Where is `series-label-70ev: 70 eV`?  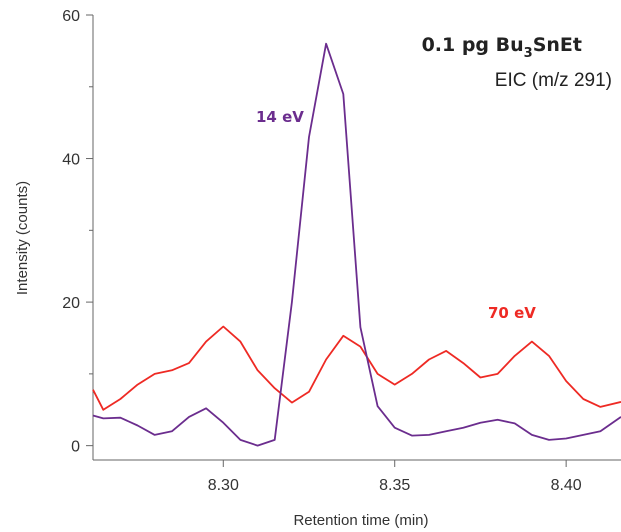
series-label-70ev: 70 eV is located at coordinates (512, 313).